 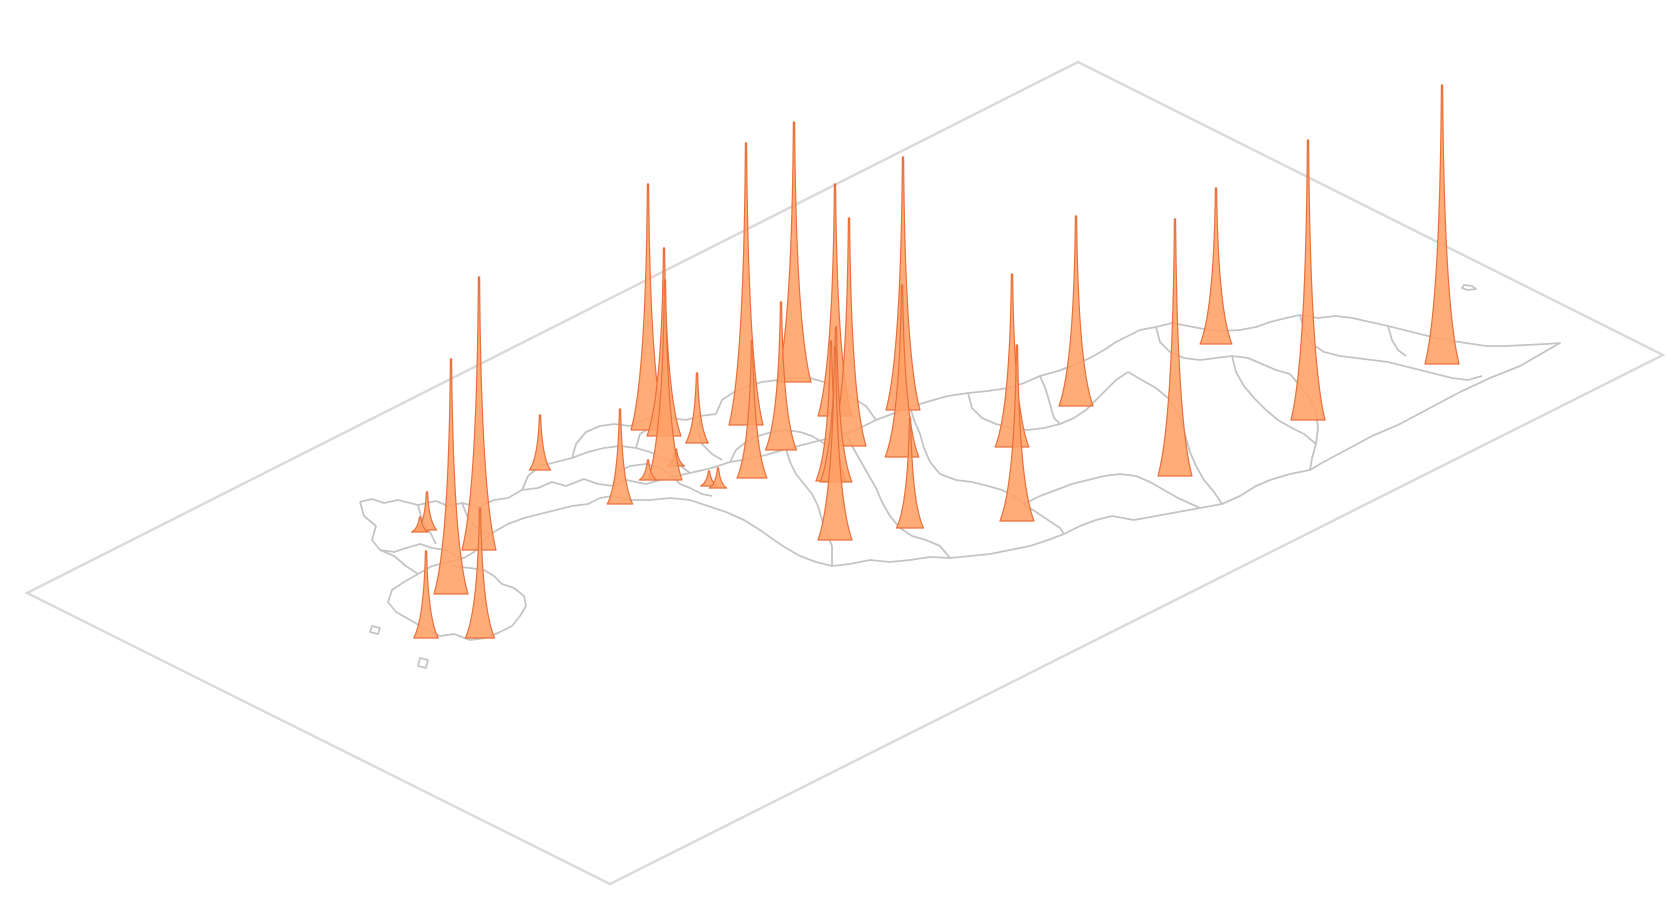 I want to click on spike-s26, so click(x=903, y=283).